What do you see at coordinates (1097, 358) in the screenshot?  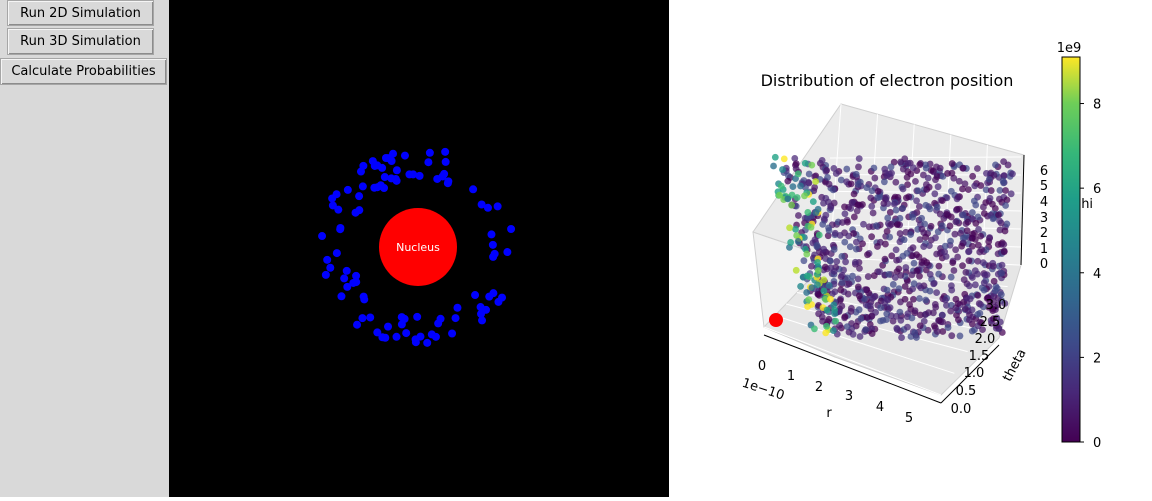 I see `colorbar-tick-label: 2` at bounding box center [1097, 358].